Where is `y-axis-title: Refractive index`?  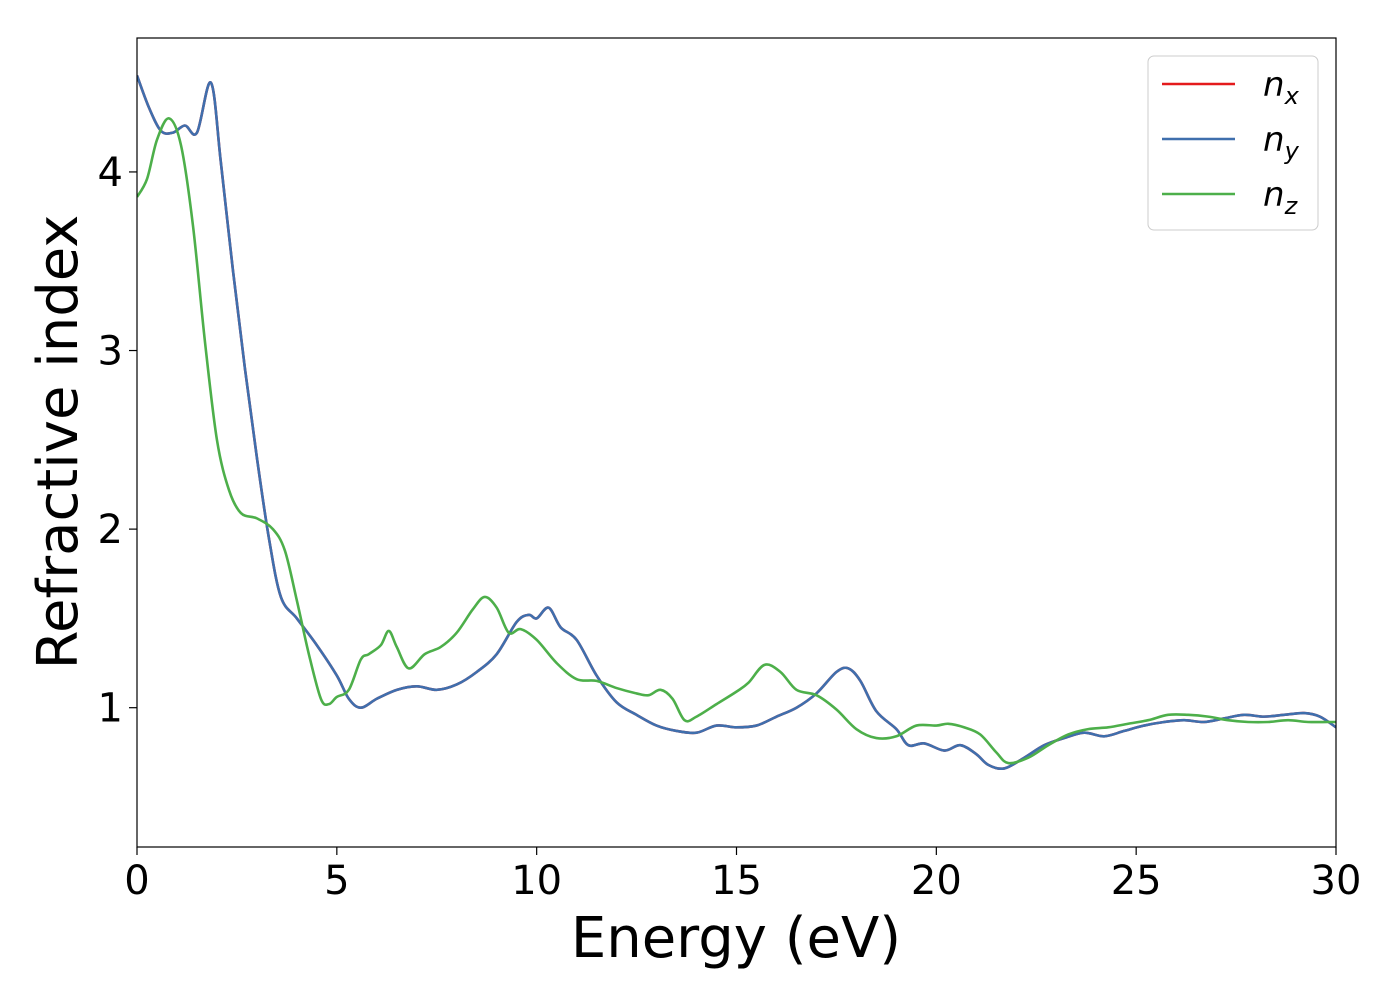
y-axis-title: Refractive index is located at coordinates (58, 442).